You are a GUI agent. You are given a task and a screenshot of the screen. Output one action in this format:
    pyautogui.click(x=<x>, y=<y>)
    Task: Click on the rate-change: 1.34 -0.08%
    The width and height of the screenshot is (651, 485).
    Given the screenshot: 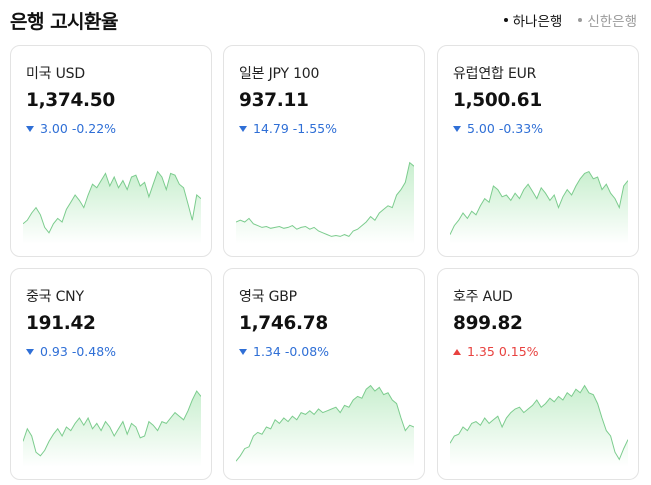 What is the action you would take?
    pyautogui.click(x=284, y=351)
    